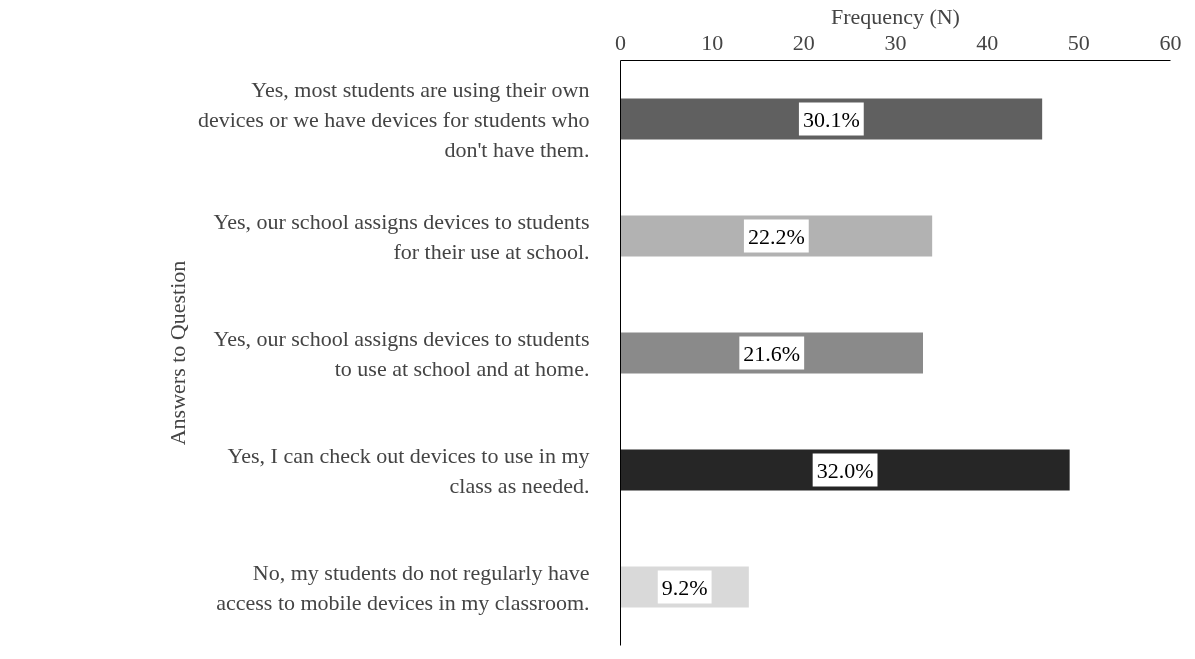  What do you see at coordinates (1170, 42) in the screenshot?
I see `x-tick-label: 60` at bounding box center [1170, 42].